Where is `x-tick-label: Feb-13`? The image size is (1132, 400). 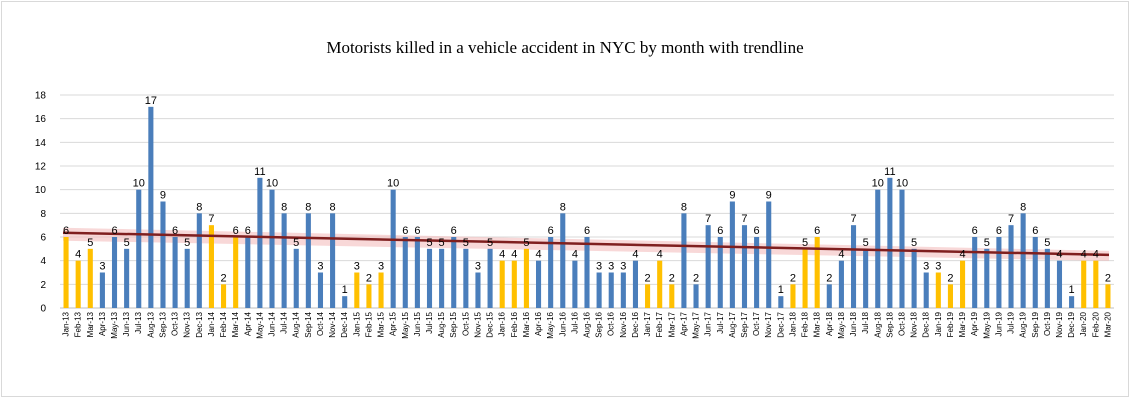 x-tick-label: Feb-13 is located at coordinates (78, 324).